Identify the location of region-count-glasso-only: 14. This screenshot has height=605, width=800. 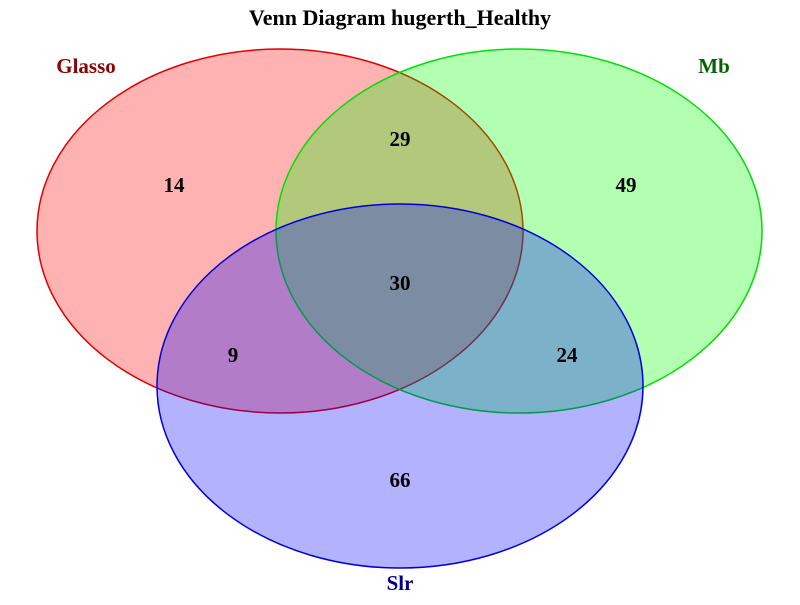
(175, 185).